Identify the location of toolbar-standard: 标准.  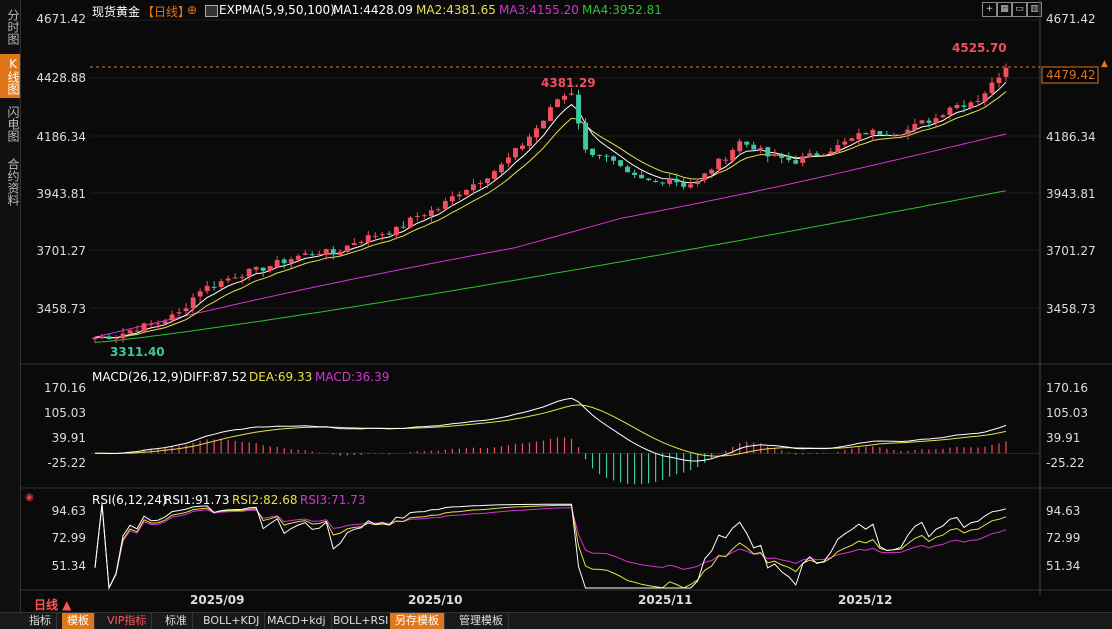
(176, 621).